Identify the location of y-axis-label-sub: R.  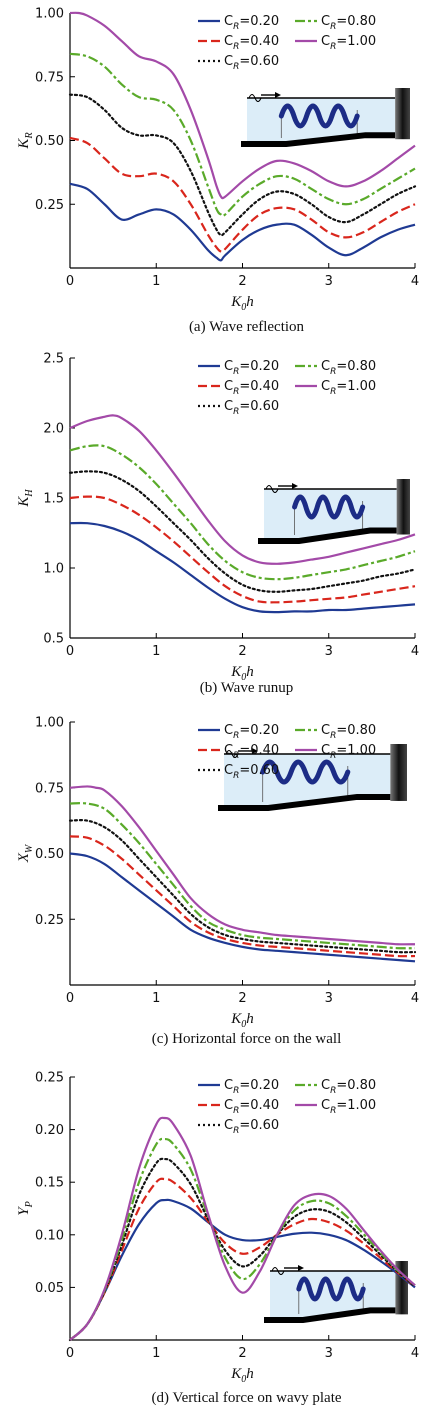
(29, 135).